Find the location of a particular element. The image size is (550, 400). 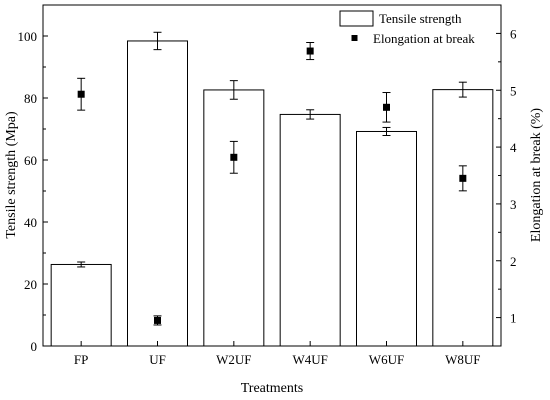

left-tick-label-80: 80 is located at coordinates (30, 98).